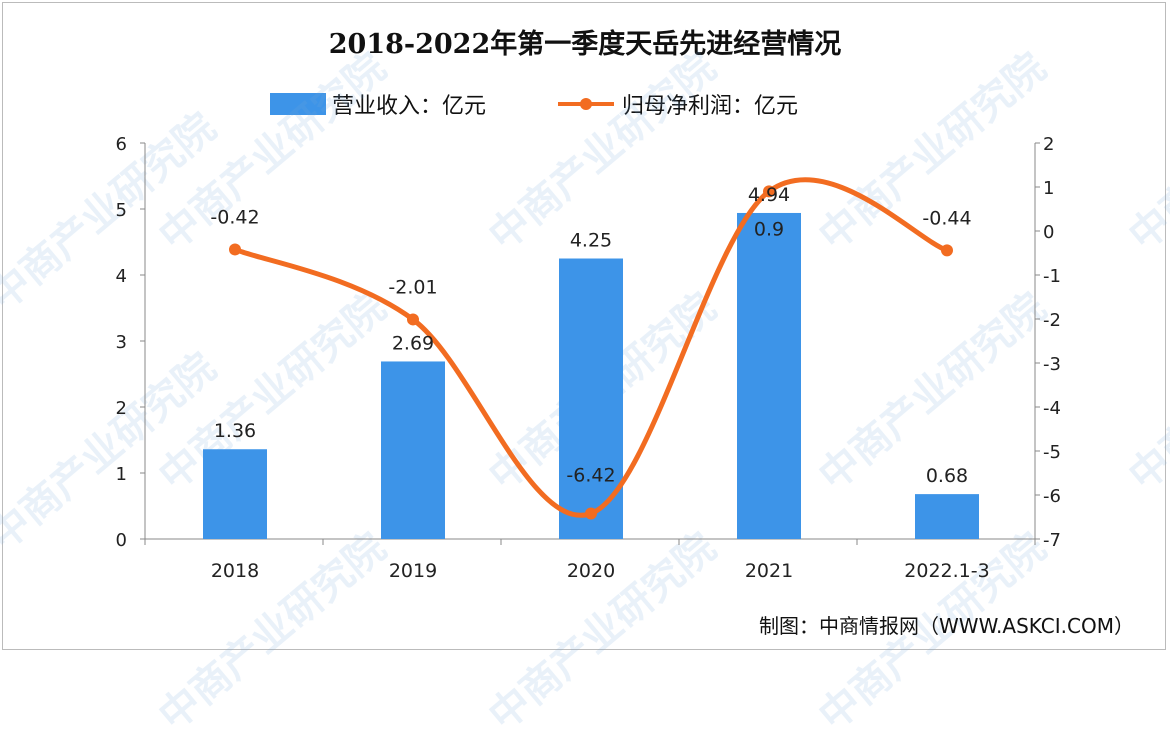  Describe the element at coordinates (1052, 540) in the screenshot. I see `right-tick-label: -7` at that location.